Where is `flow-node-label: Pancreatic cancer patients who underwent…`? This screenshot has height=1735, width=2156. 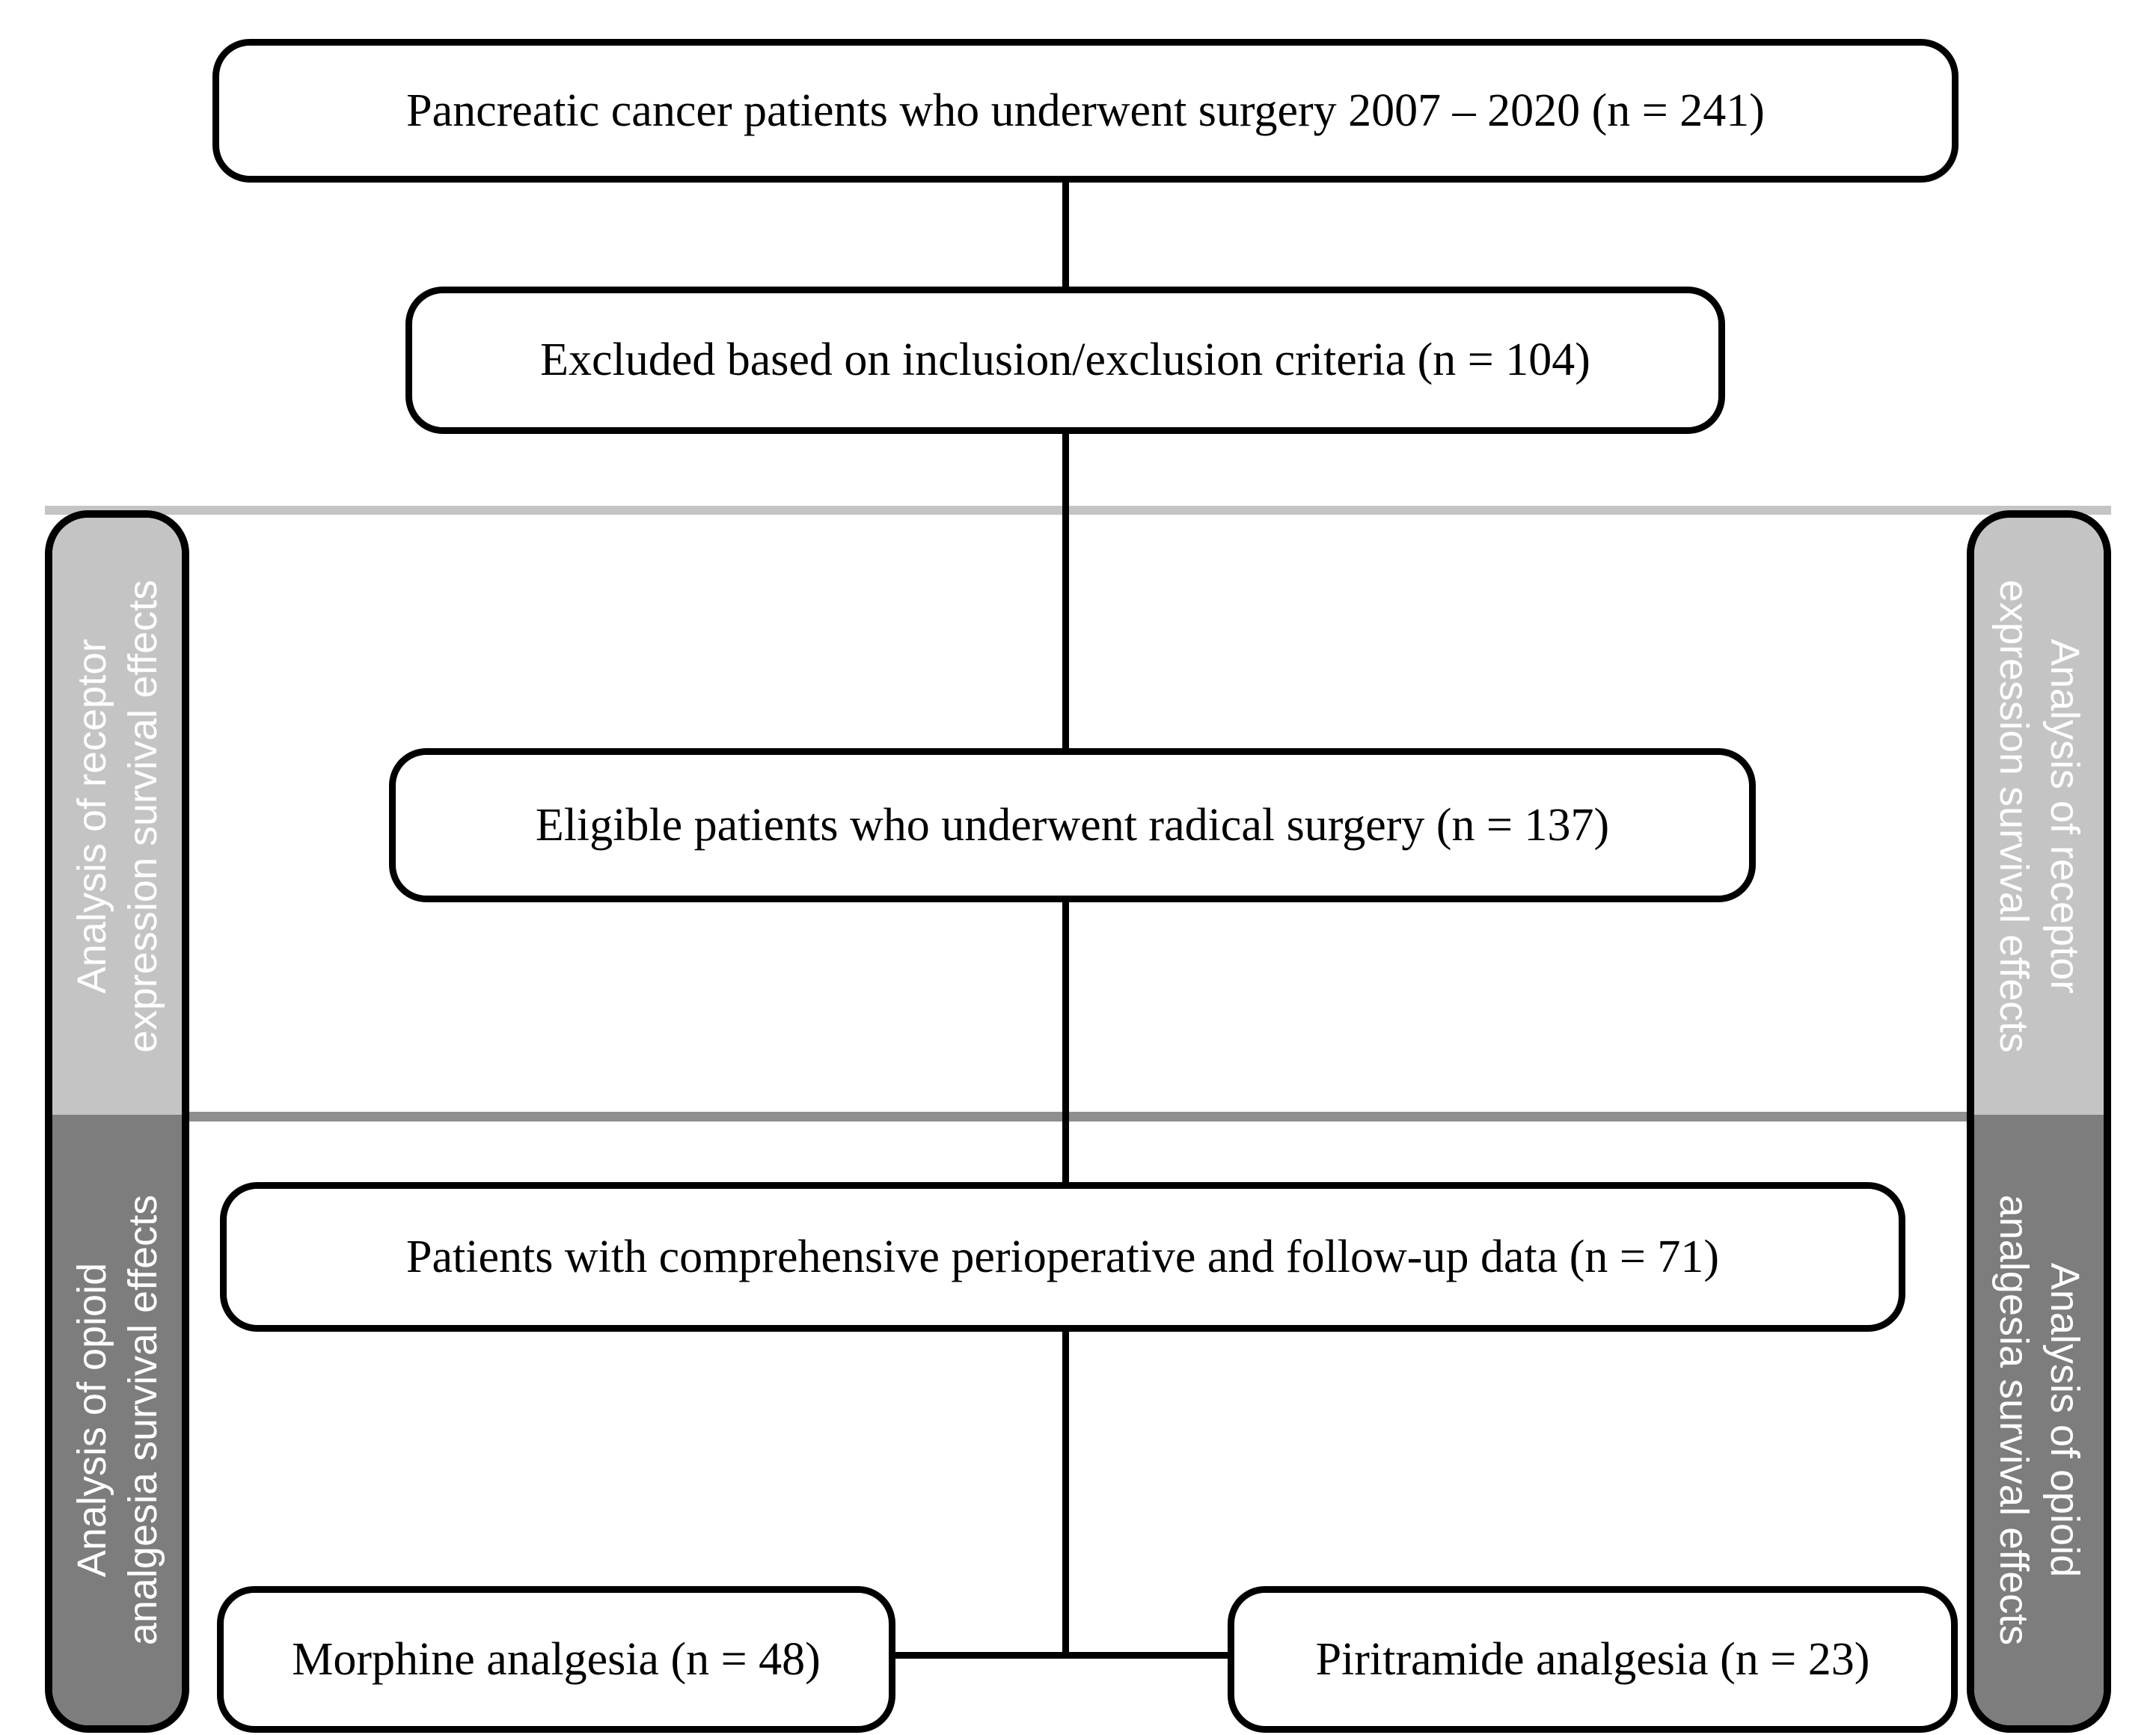 flow-node-label: Pancreatic cancer patients who underwent… is located at coordinates (1085, 111).